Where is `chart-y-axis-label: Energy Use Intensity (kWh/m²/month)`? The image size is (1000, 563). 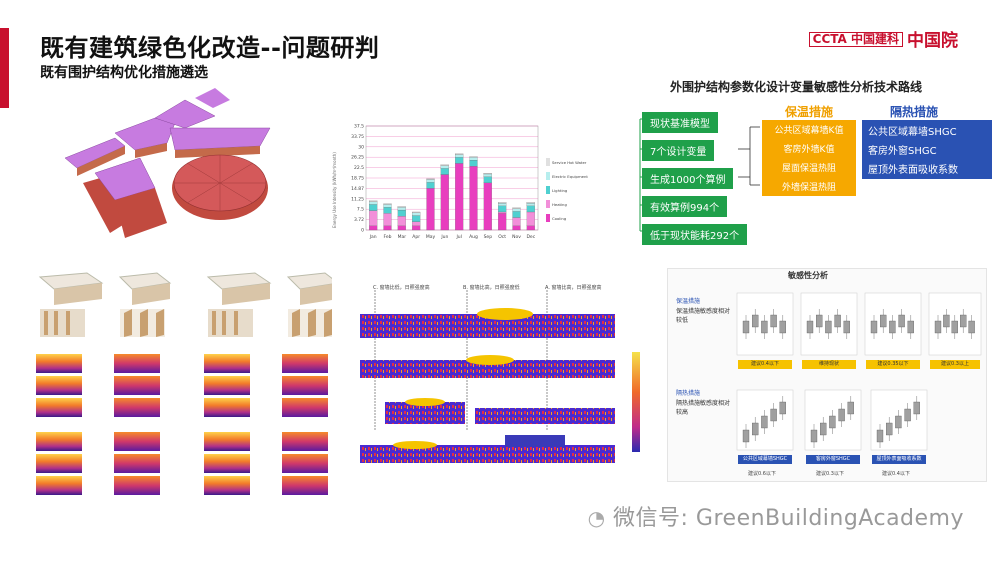 chart-y-axis-label: Energy Use Intensity (kWh/m²/month) is located at coordinates (334, 190).